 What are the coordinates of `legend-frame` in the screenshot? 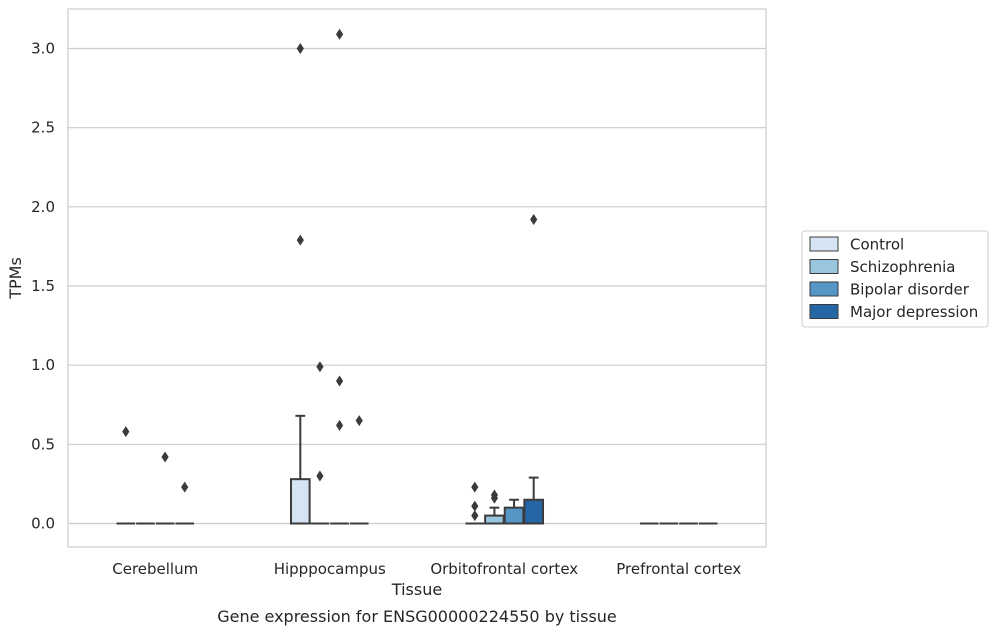 It's located at (895, 279).